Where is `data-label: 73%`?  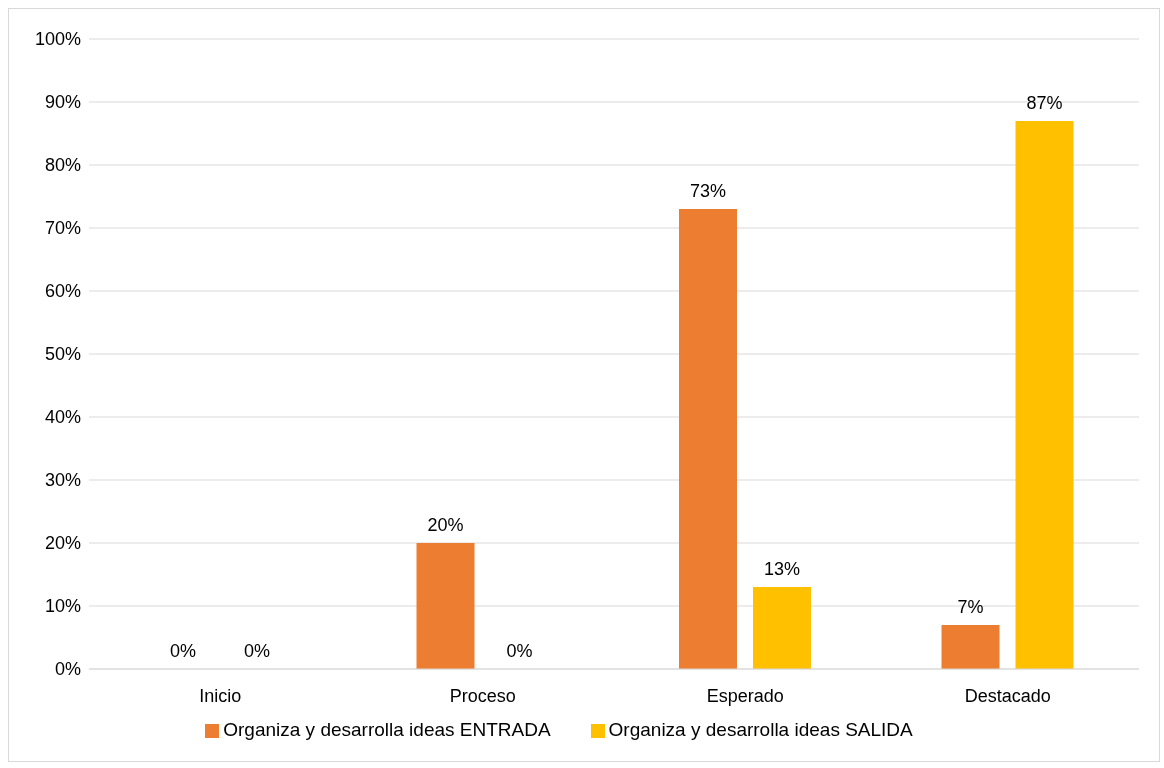 data-label: 73% is located at coordinates (708, 191).